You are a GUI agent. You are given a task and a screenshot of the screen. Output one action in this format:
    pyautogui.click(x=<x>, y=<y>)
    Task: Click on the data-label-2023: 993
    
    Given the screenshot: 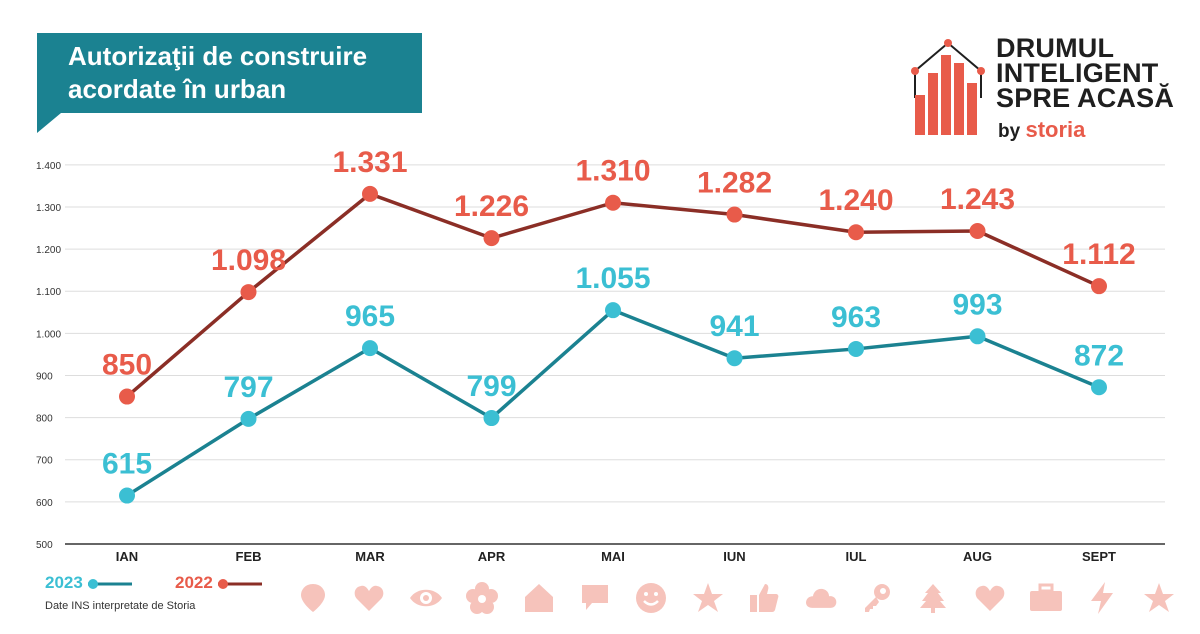 What is the action you would take?
    pyautogui.click(x=977, y=304)
    